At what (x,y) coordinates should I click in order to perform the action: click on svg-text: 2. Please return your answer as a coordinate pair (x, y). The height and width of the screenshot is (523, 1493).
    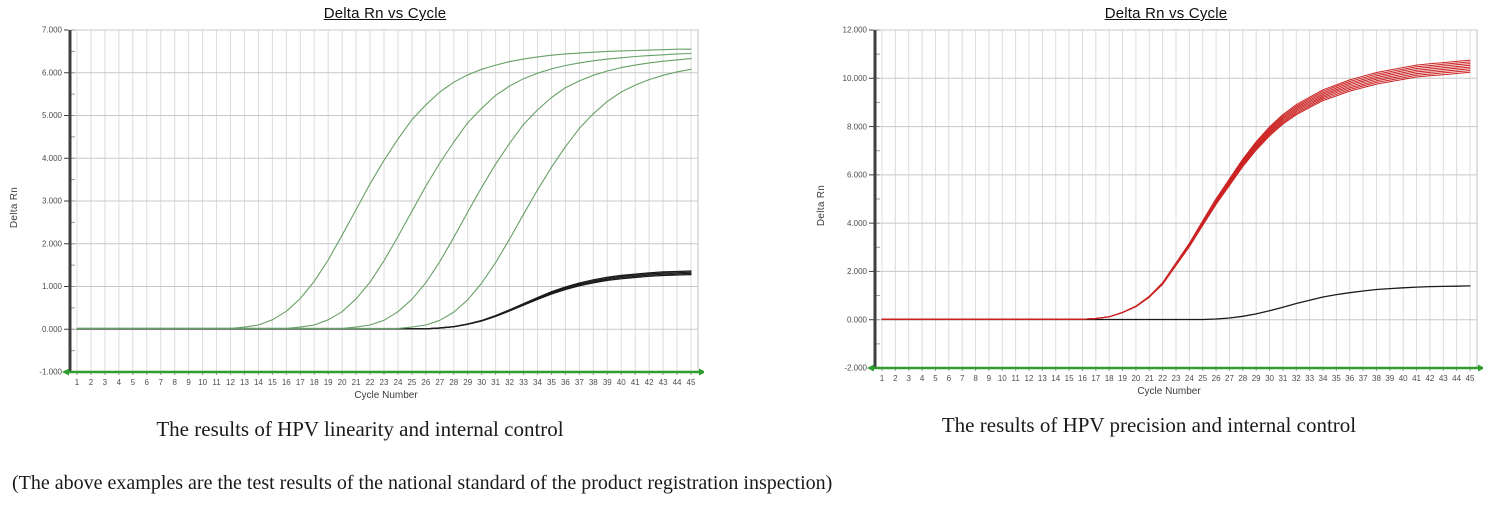
    Looking at the image, I should click on (895, 378).